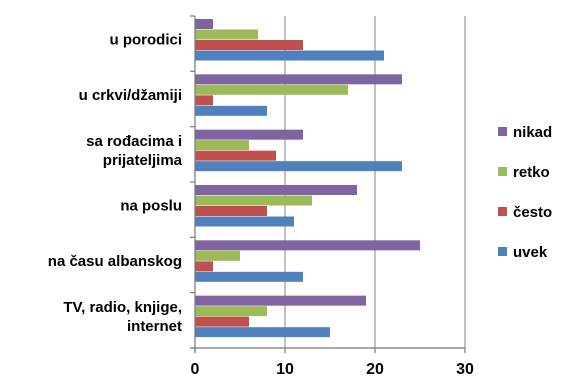  Describe the element at coordinates (375, 369) in the screenshot. I see `x-tick-label: 20` at that location.